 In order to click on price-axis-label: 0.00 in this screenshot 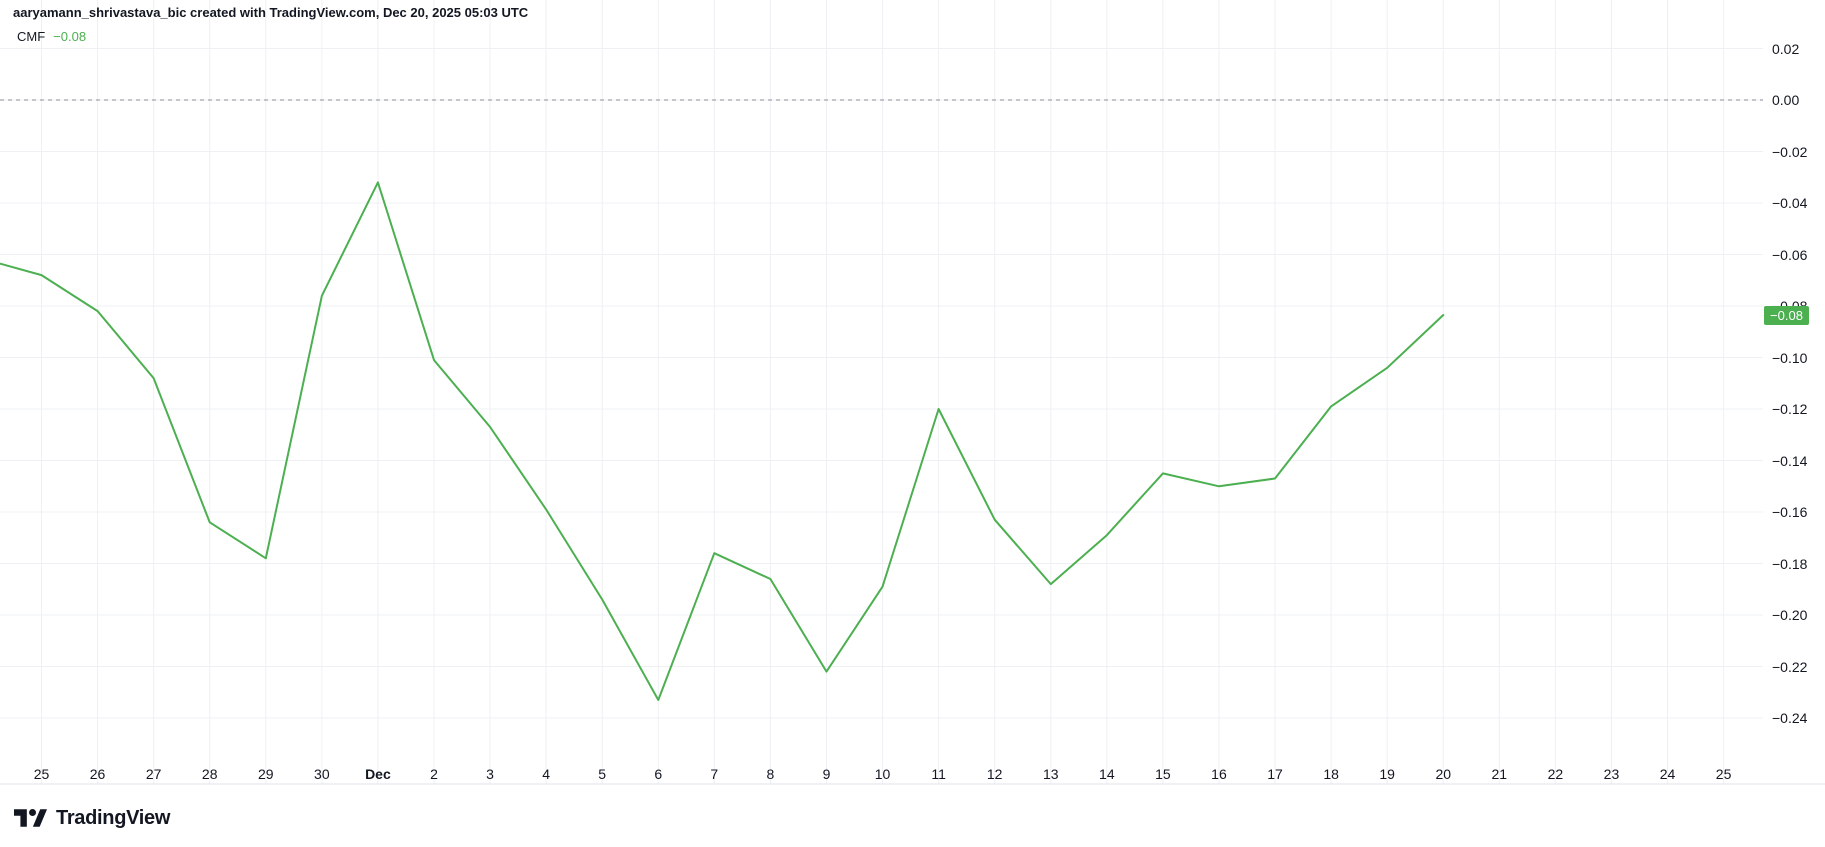, I will do `click(1786, 100)`.